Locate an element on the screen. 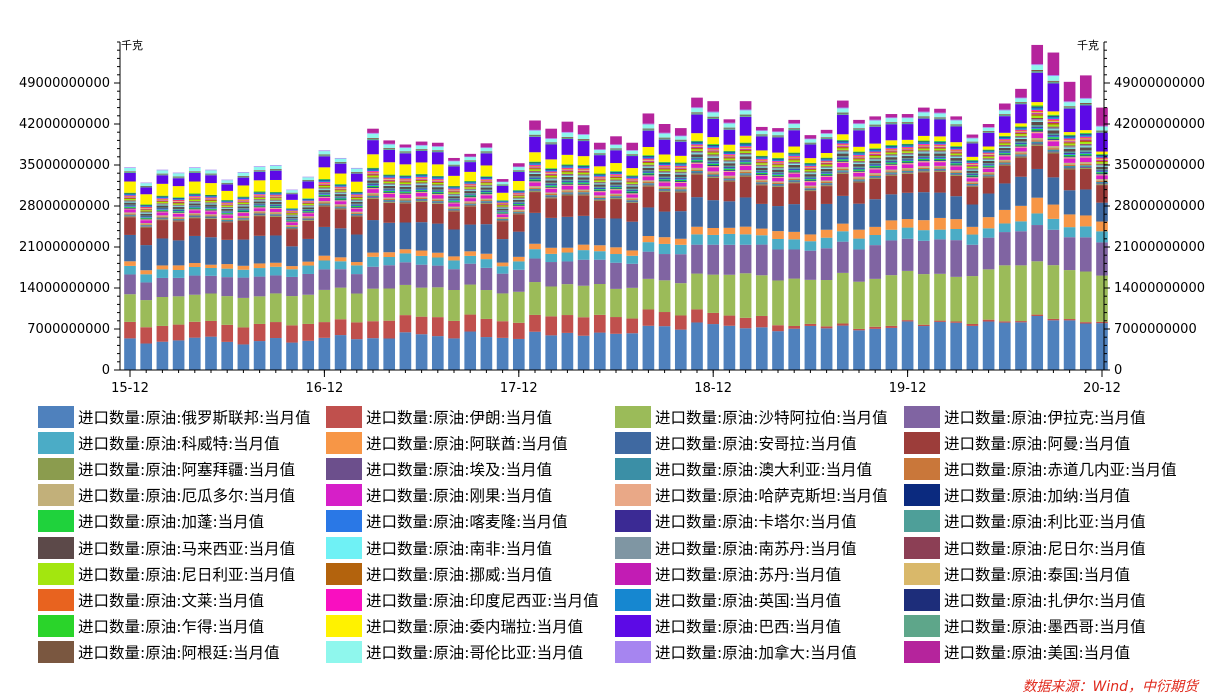 The width and height of the screenshot is (1224, 698). legend-item: 进口数量:原油:马来西亚:当月值 is located at coordinates (166, 547).